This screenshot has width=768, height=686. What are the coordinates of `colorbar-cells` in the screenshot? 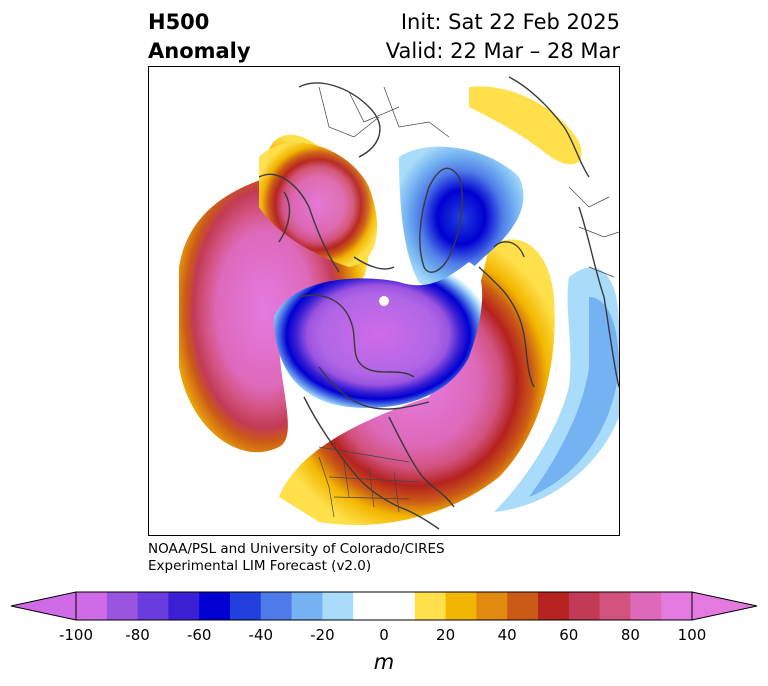 It's located at (384, 606).